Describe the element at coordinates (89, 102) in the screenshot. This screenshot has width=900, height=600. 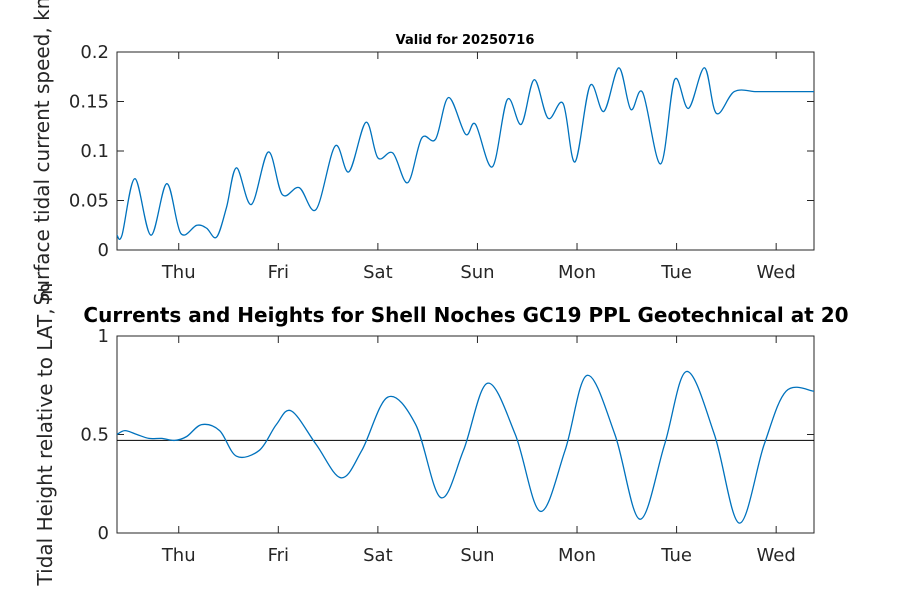
I see `y-tick-label: 0.15` at that location.